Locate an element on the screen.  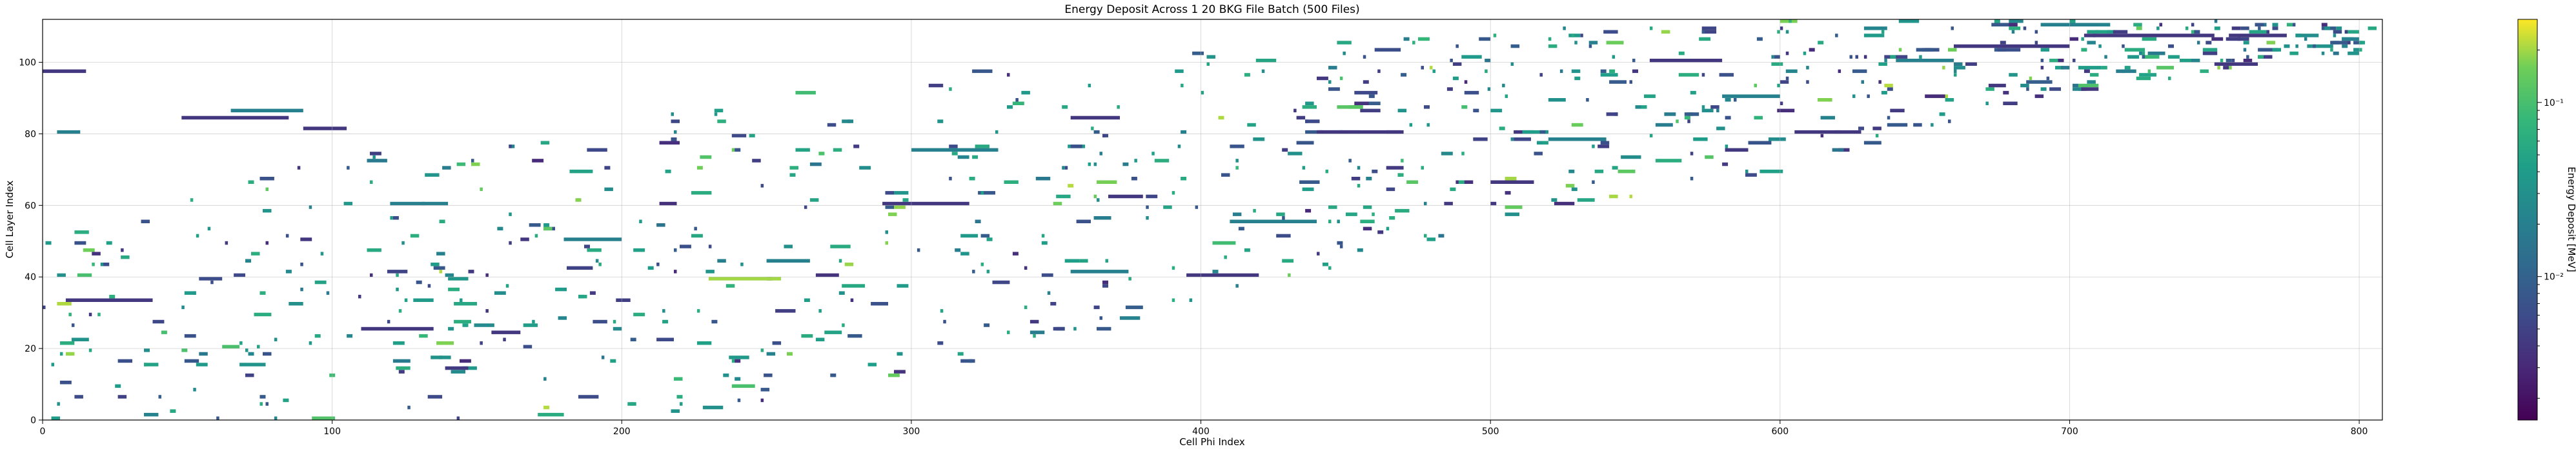
y-axis-ticks: 0 20 40 60 80 100 is located at coordinates (31, 242).